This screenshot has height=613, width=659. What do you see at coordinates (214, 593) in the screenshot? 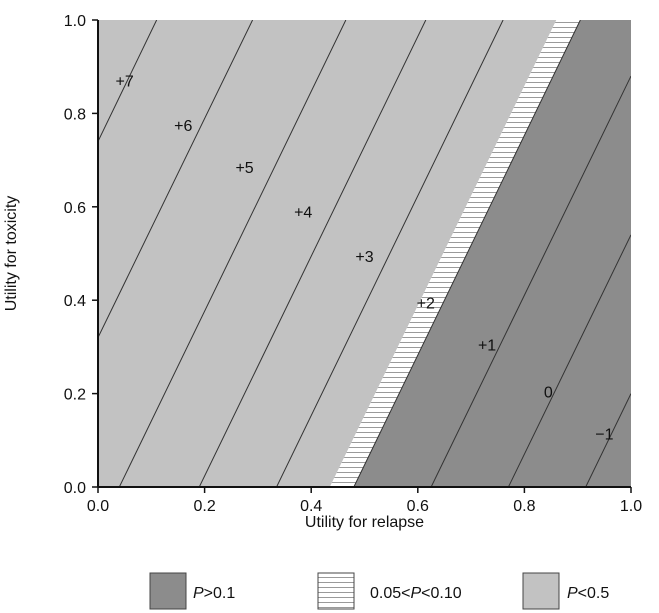
I see `legend-label: P>0.1` at bounding box center [214, 593].